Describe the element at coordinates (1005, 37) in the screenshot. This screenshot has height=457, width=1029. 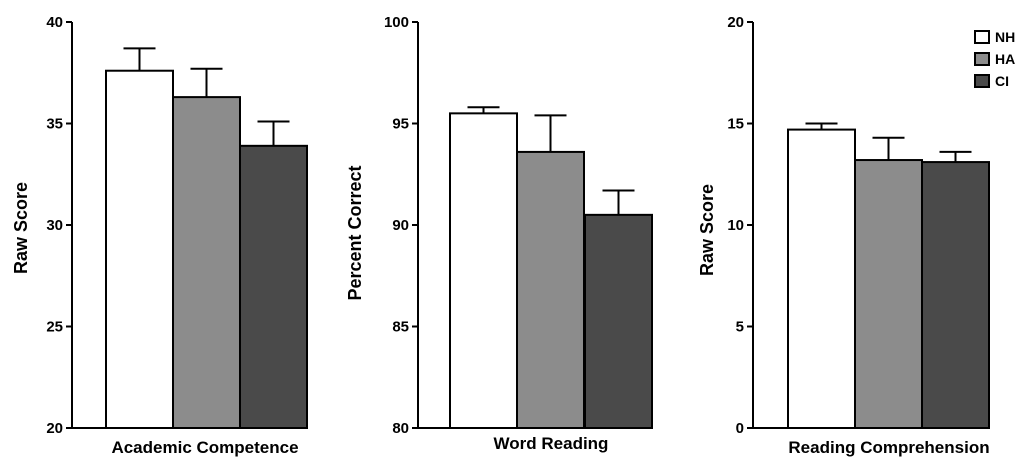
I see `legend-label-nh: NH` at that location.